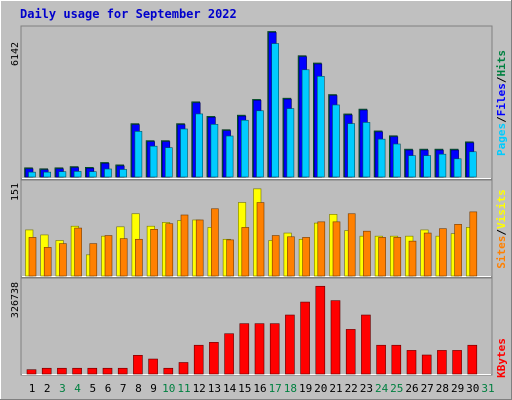 This screenshot has width=512, height=400. I want to click on day-label: 13, so click(214, 388).